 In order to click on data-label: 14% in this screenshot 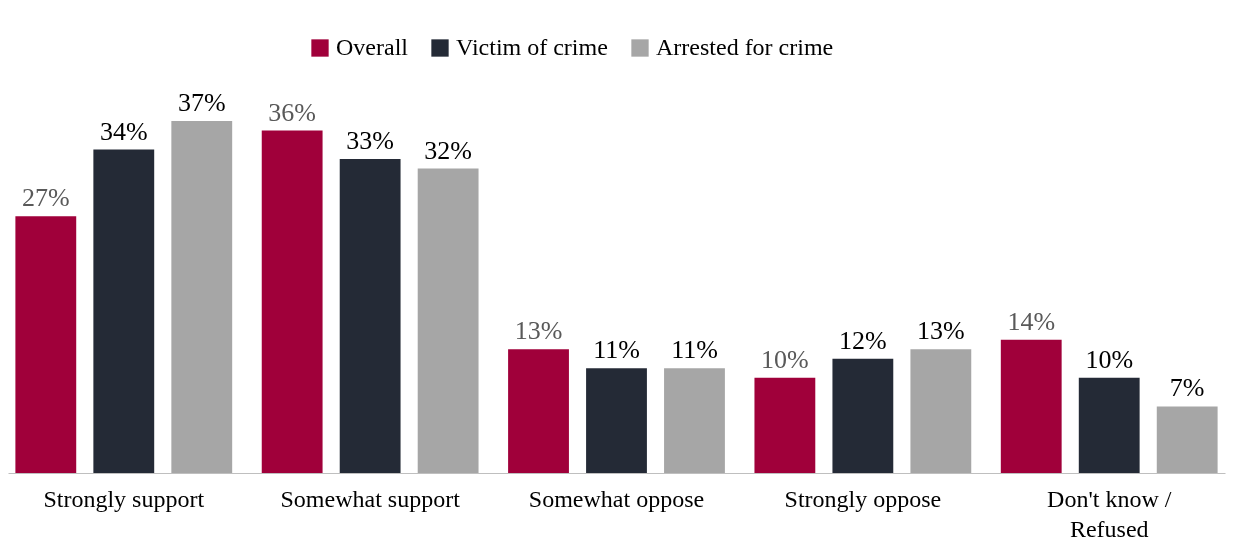, I will do `click(1031, 321)`.